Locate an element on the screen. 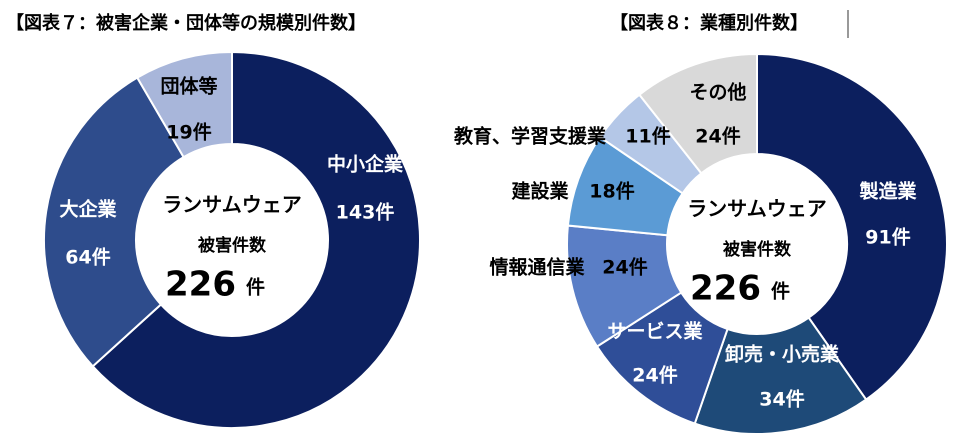  value-label: 18件 is located at coordinates (611, 191).